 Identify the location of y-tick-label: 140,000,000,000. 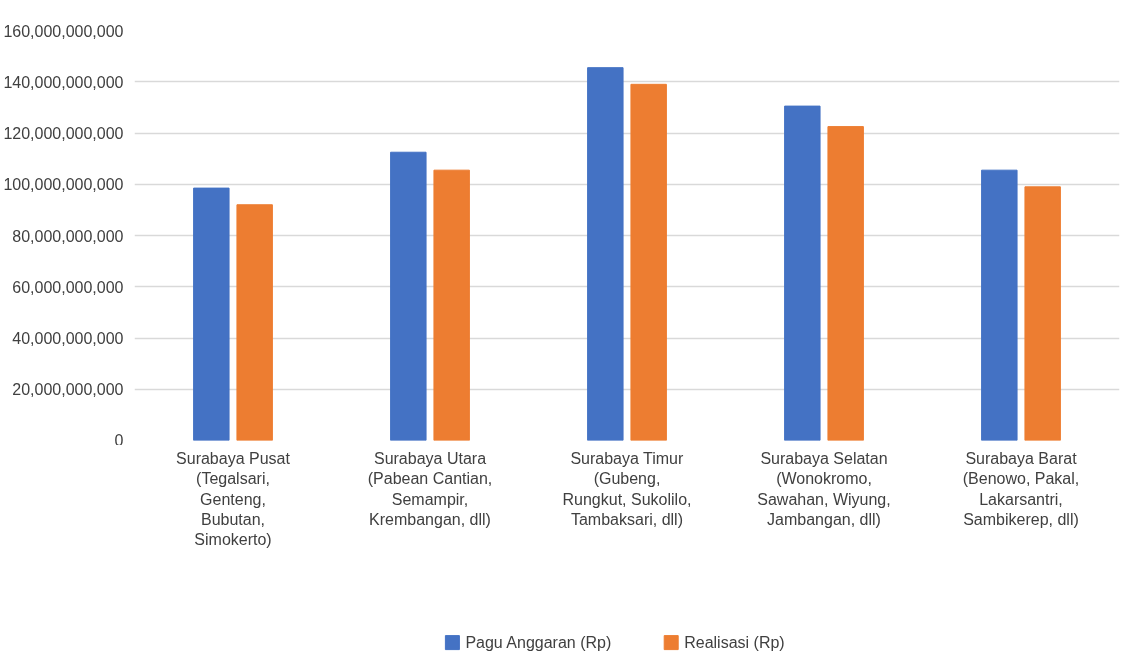
(63, 82).